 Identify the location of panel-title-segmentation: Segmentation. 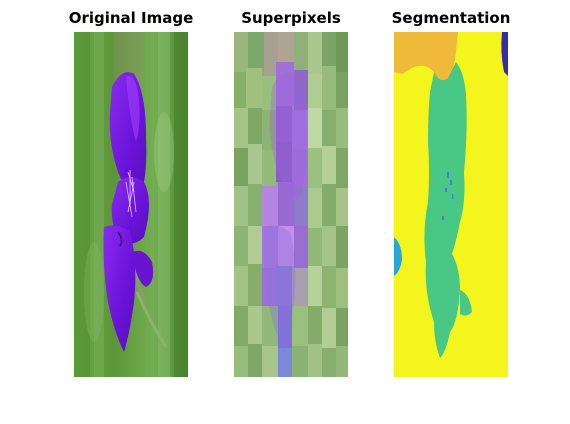
(451, 18).